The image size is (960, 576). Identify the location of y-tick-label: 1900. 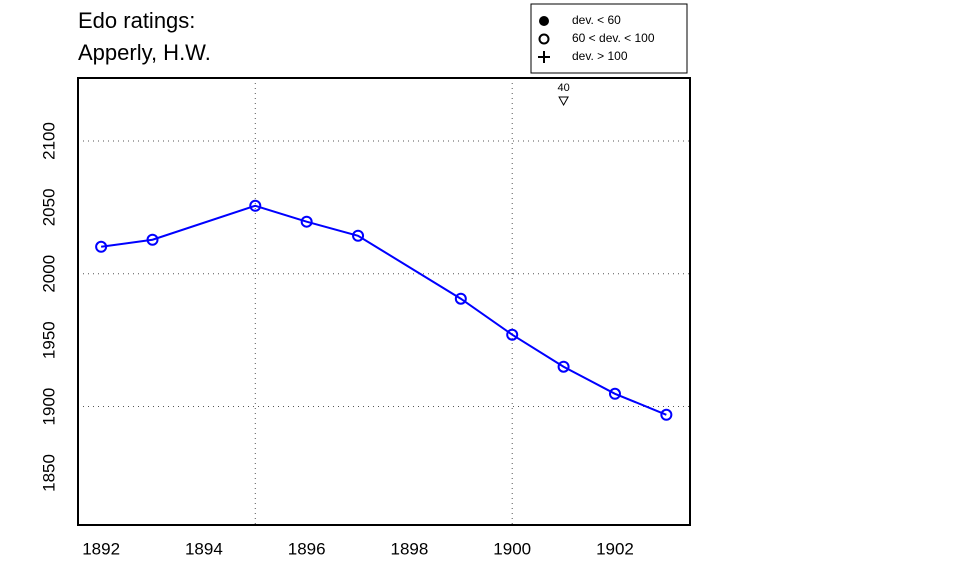
(48, 407).